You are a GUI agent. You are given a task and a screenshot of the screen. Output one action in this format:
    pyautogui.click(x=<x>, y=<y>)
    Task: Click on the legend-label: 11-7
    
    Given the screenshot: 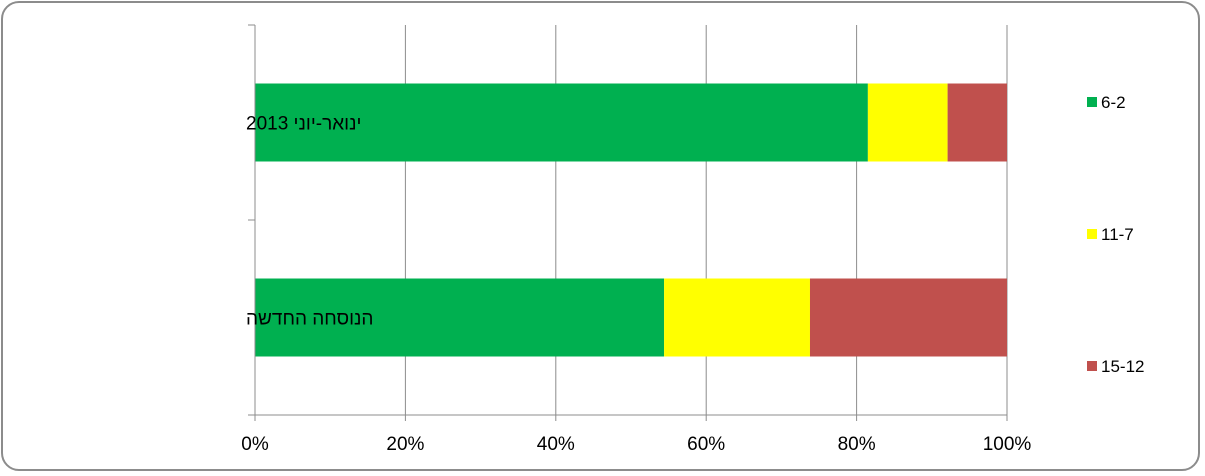 What is the action you would take?
    pyautogui.click(x=1117, y=234)
    